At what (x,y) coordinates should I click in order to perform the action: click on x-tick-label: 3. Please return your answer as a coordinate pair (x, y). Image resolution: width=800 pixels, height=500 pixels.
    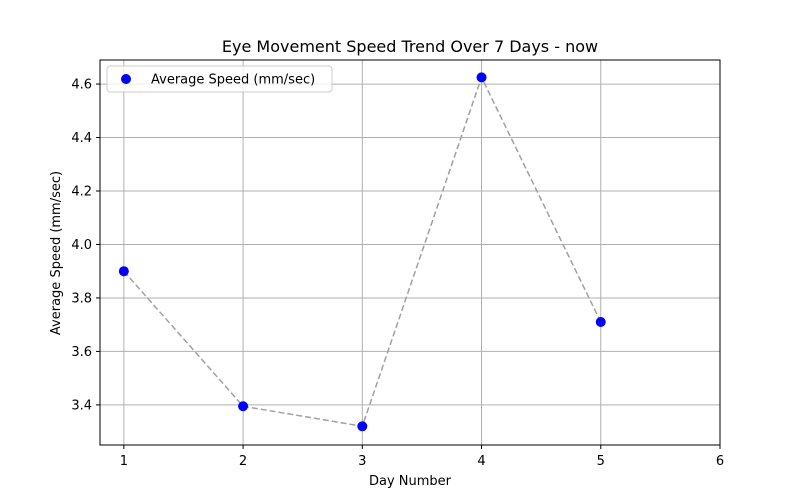
    Looking at the image, I should click on (362, 461).